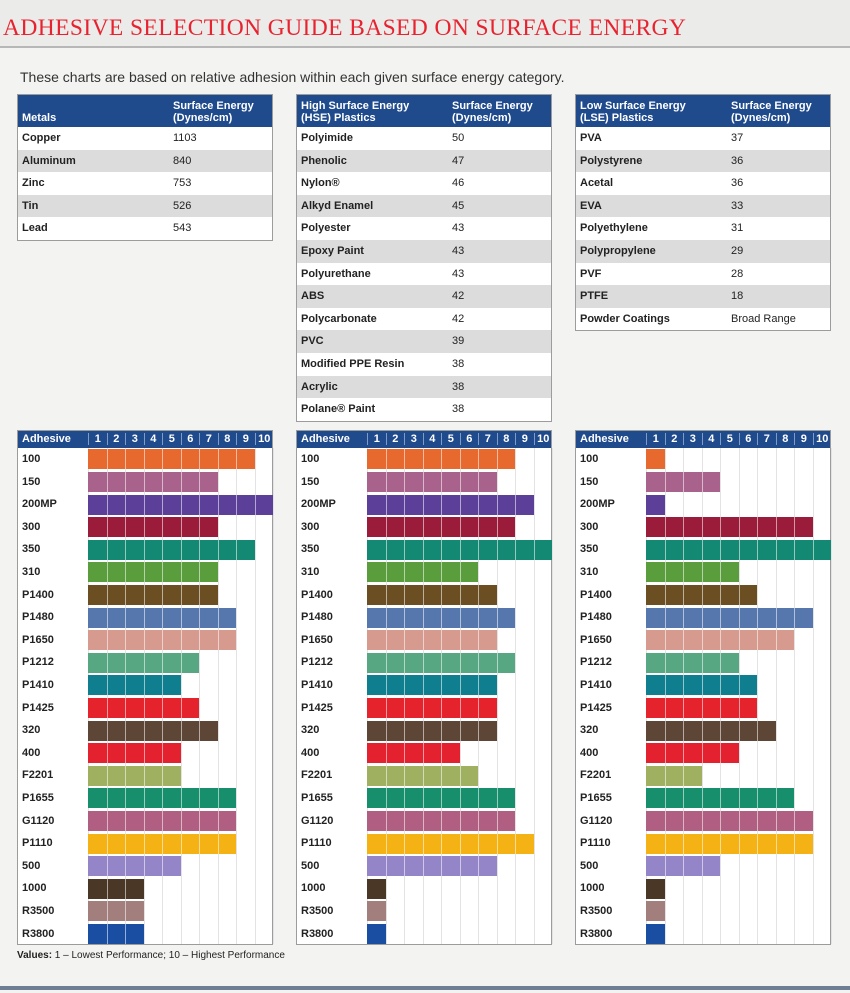 The height and width of the screenshot is (993, 850). Describe the element at coordinates (729, 617) in the screenshot. I see `bar-p1480` at that location.